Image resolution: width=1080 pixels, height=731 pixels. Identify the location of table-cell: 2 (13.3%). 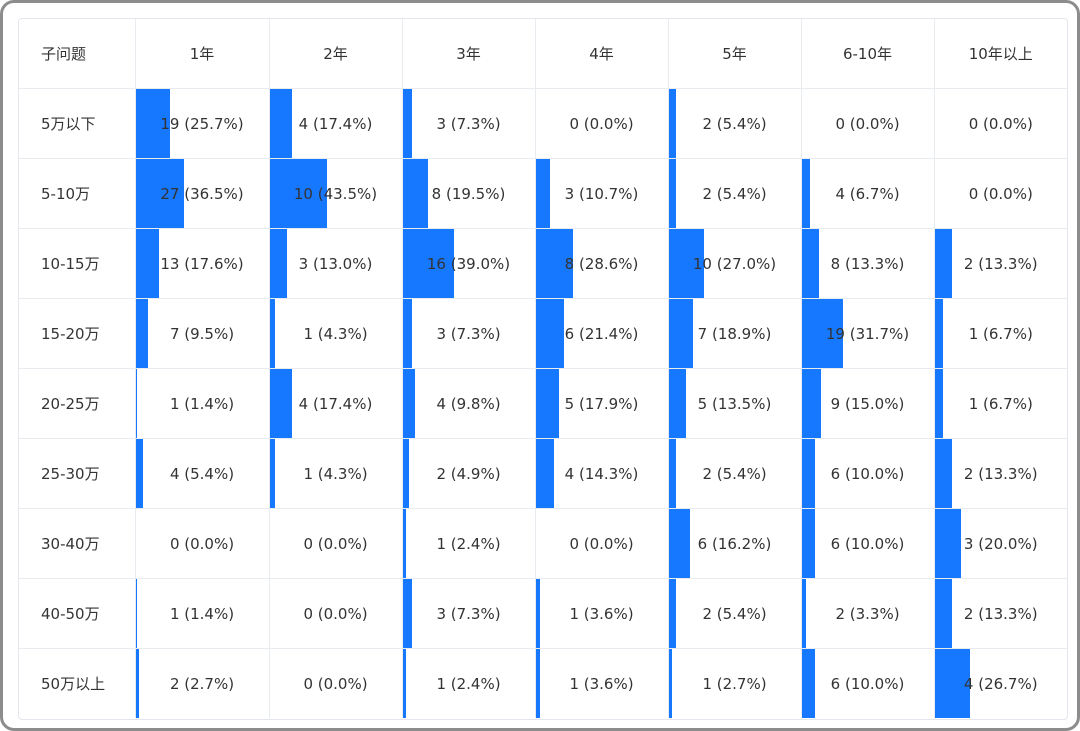
(1000, 263).